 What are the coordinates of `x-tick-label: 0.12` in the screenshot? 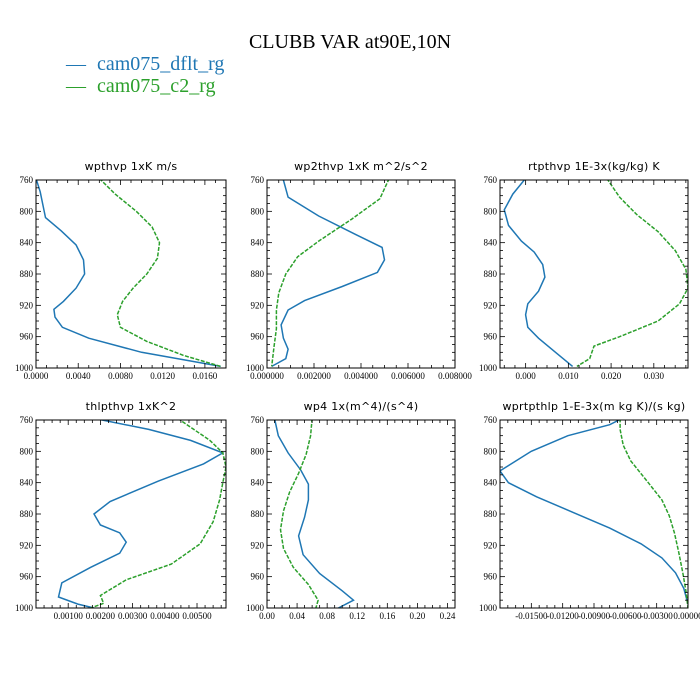 It's located at (357, 616).